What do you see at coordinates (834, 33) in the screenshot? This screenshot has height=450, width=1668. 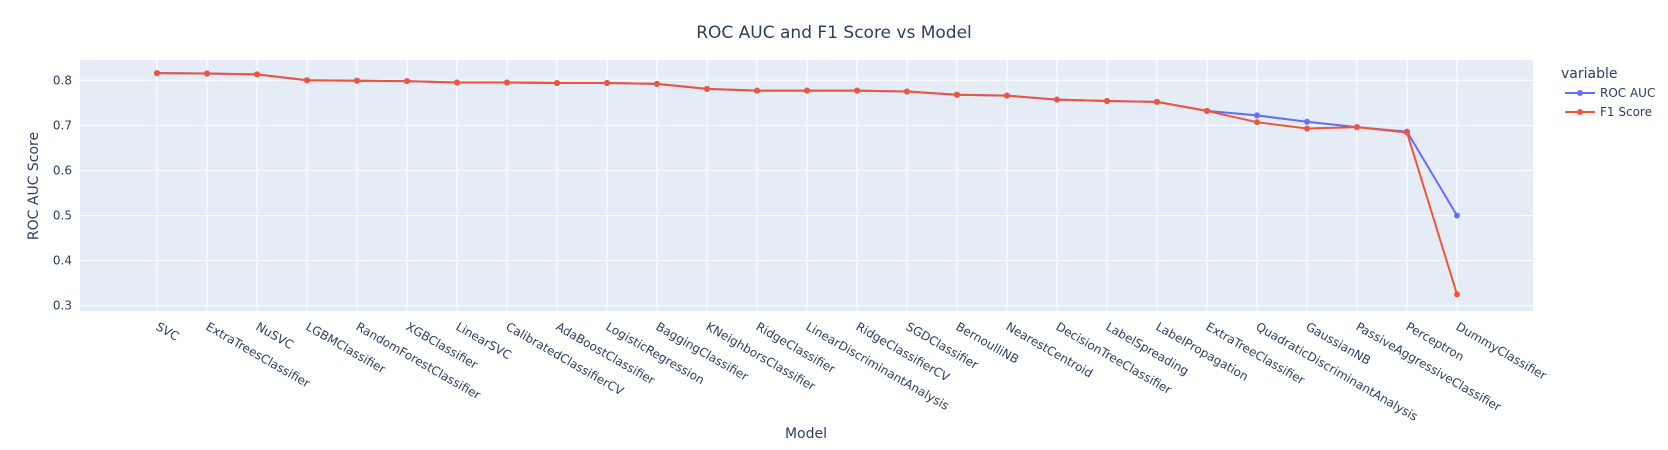 I see `chart-title: ROC AUC and F1 Score vs Model` at bounding box center [834, 33].